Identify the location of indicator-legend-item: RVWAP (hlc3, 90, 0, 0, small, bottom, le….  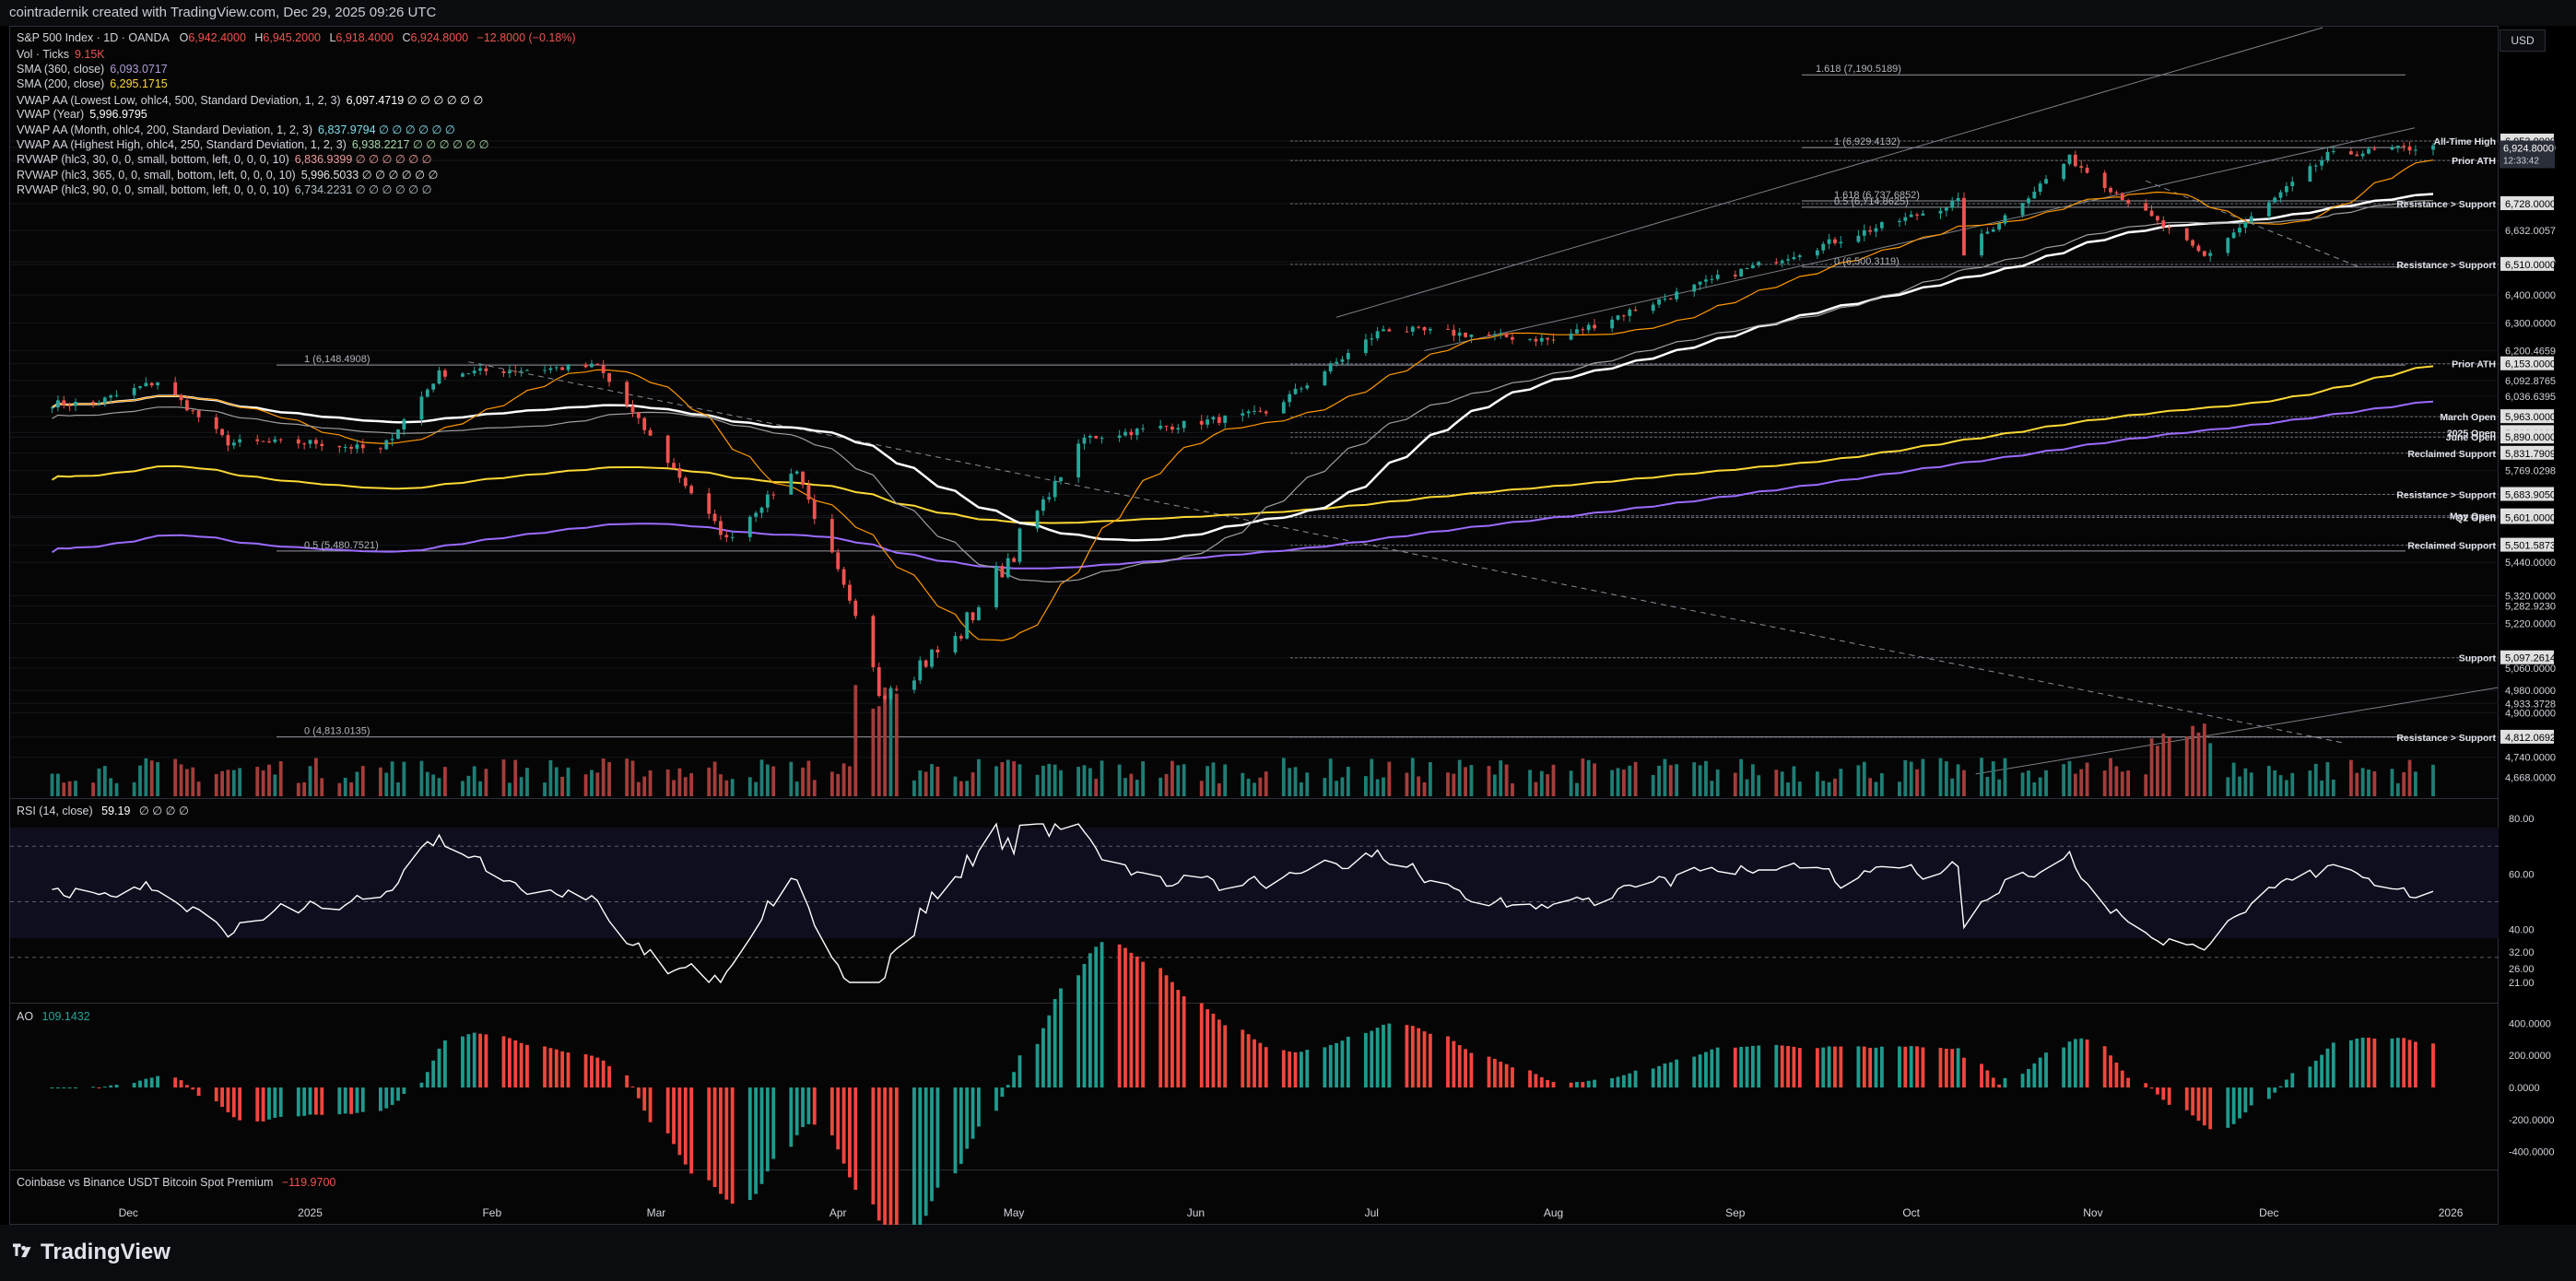
(224, 189).